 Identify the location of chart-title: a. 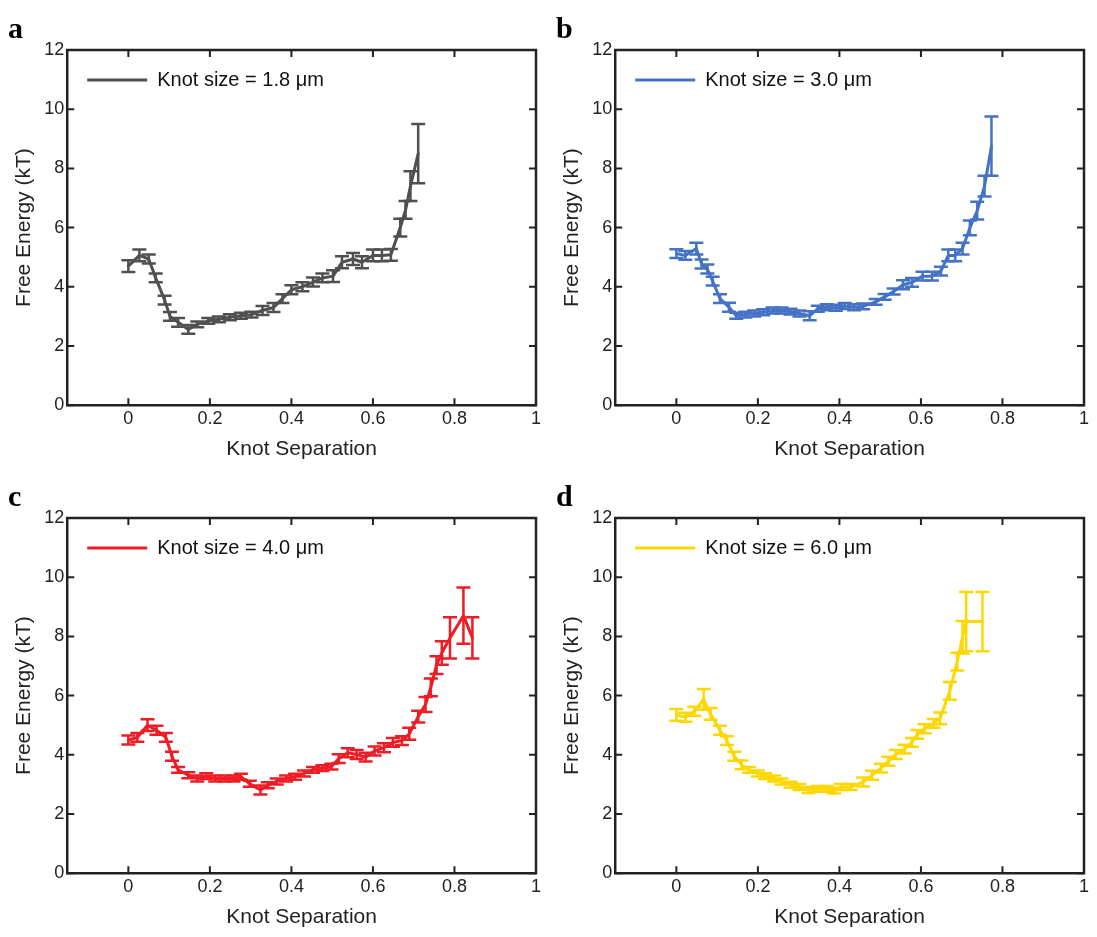
(15, 27).